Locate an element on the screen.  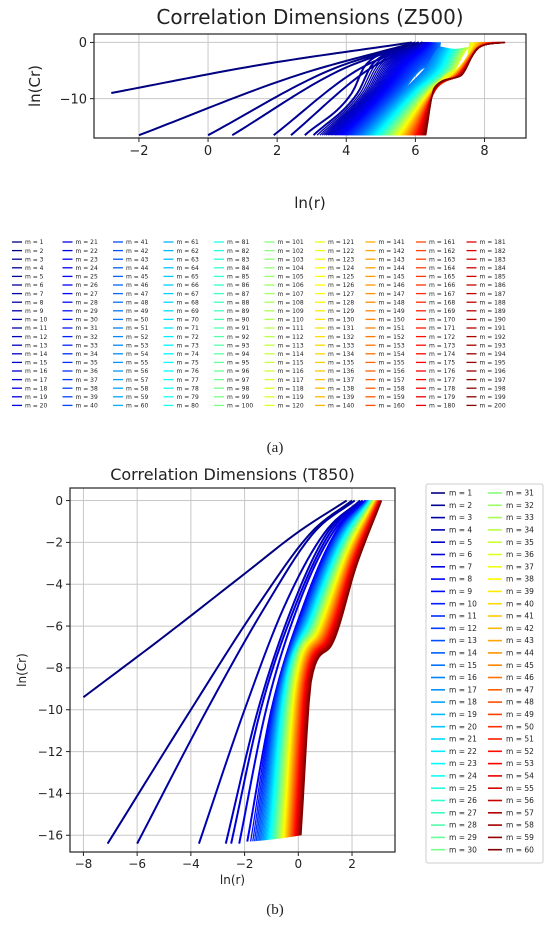
legend-label: m = 47 is located at coordinates (520, 689).